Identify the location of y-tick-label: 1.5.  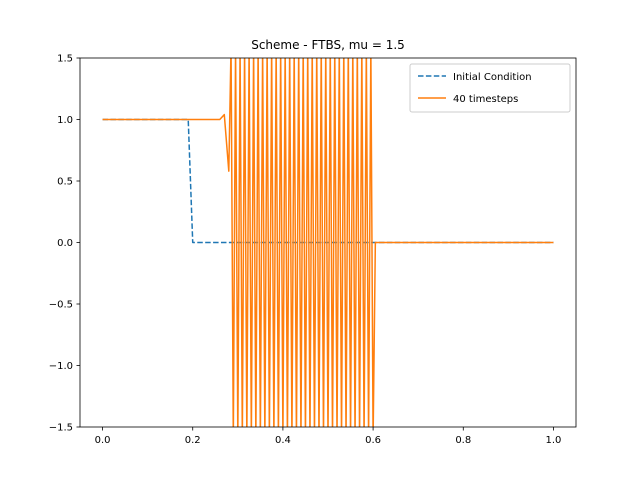
(65, 59).